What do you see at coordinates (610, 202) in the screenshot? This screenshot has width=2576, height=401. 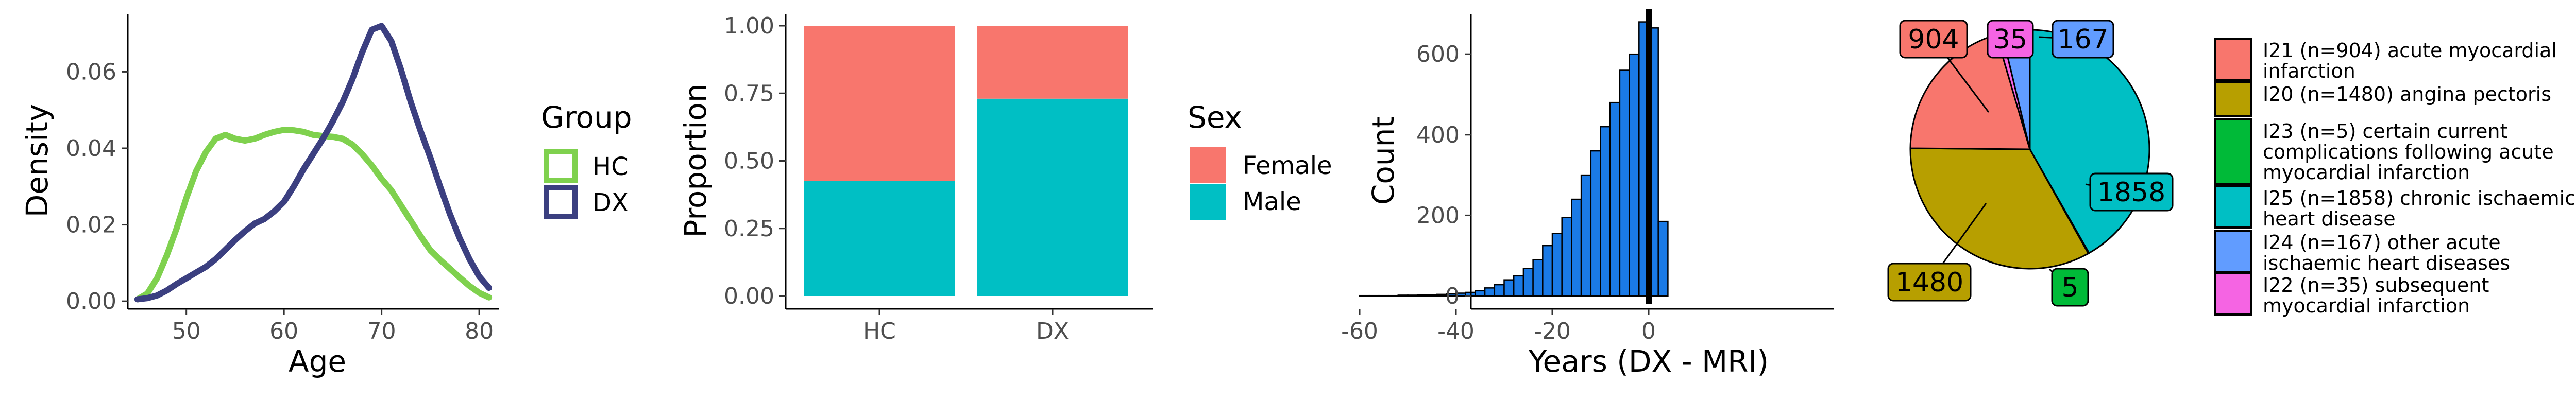 I see `density-legend-label-dx: DX` at bounding box center [610, 202].